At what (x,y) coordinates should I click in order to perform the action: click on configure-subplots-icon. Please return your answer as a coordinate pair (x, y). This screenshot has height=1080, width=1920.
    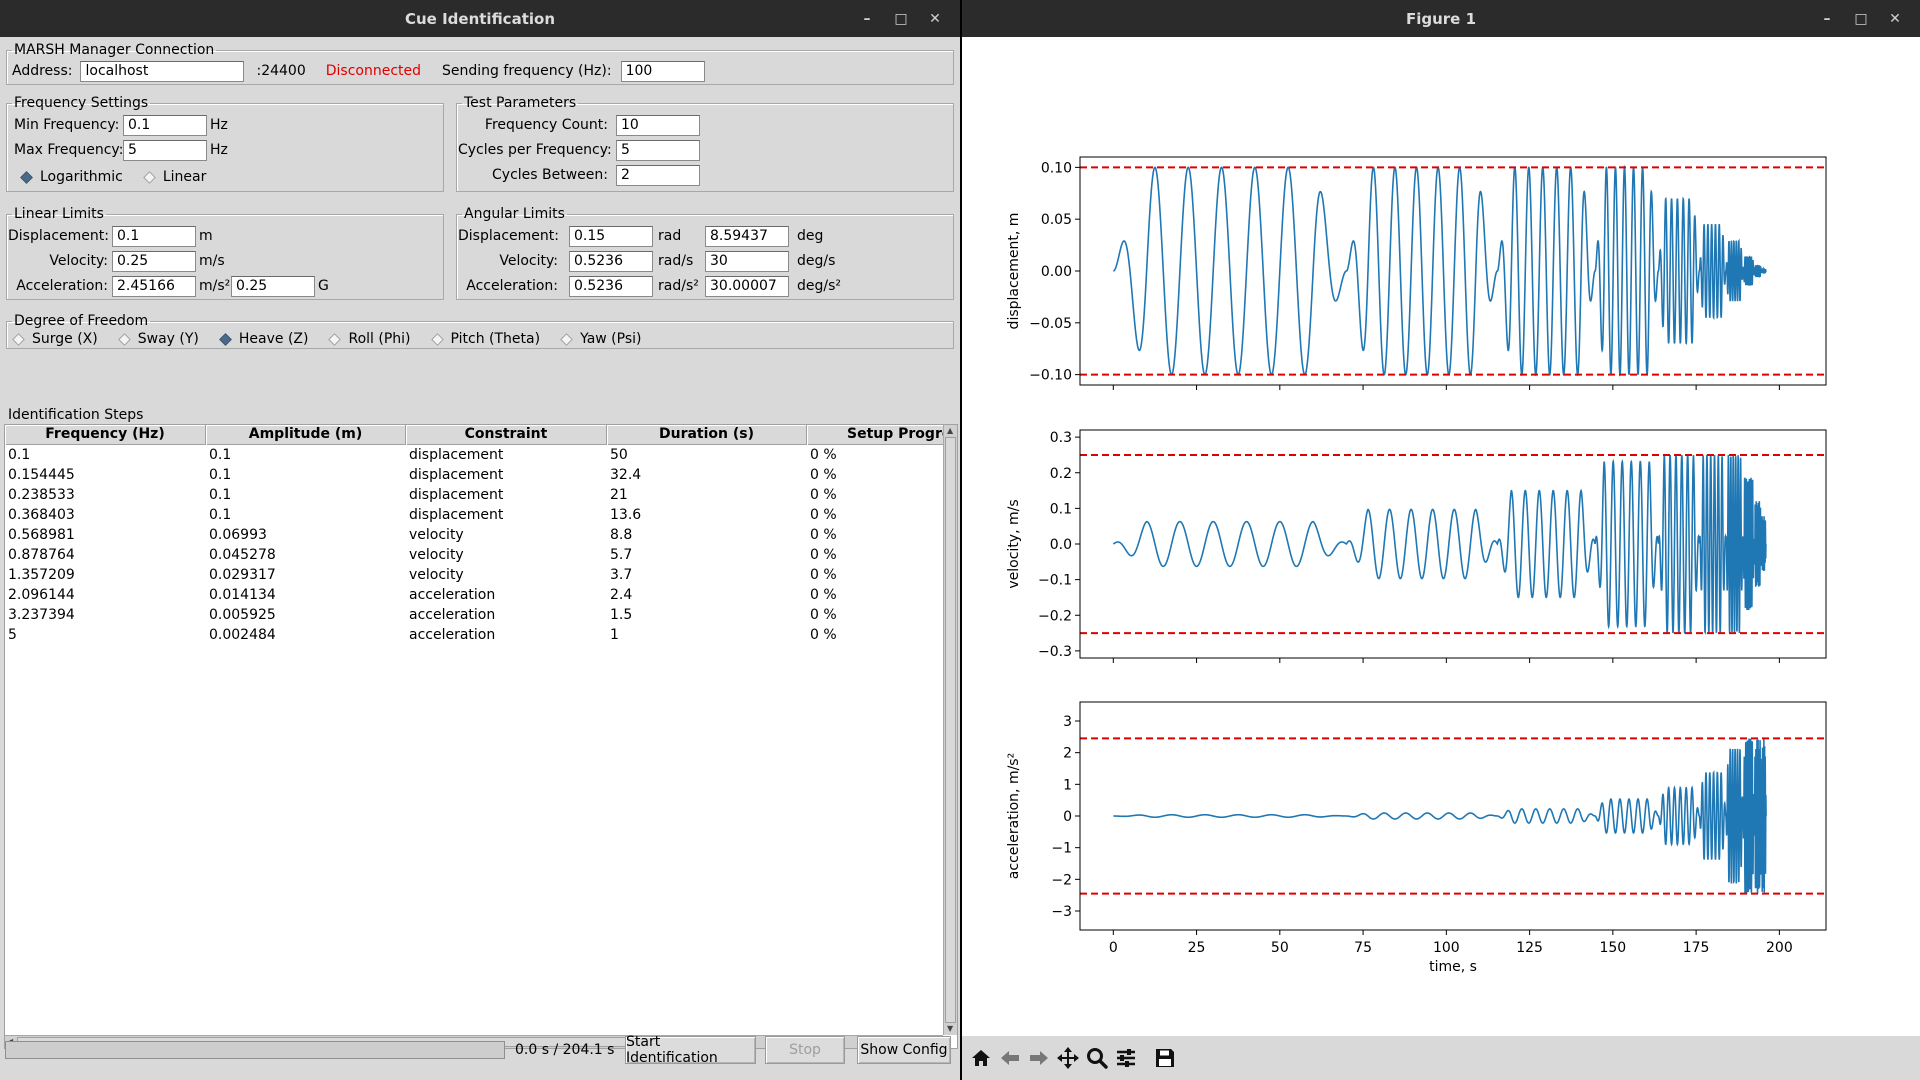
    Looking at the image, I should click on (1125, 1058).